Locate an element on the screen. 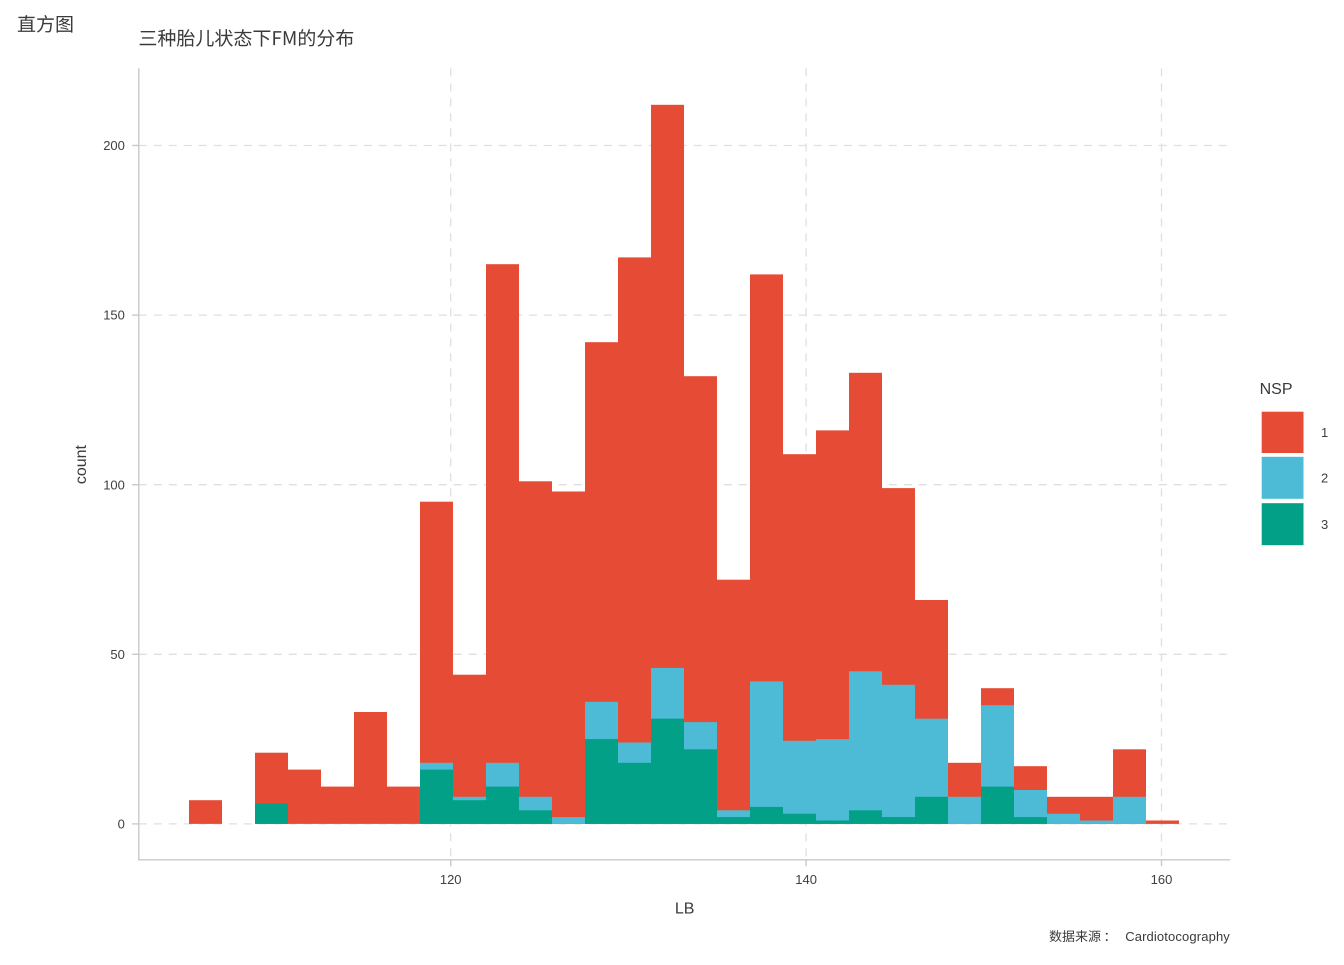 The width and height of the screenshot is (1344, 965). svg-text: Cardiotocography is located at coordinates (1177, 936).